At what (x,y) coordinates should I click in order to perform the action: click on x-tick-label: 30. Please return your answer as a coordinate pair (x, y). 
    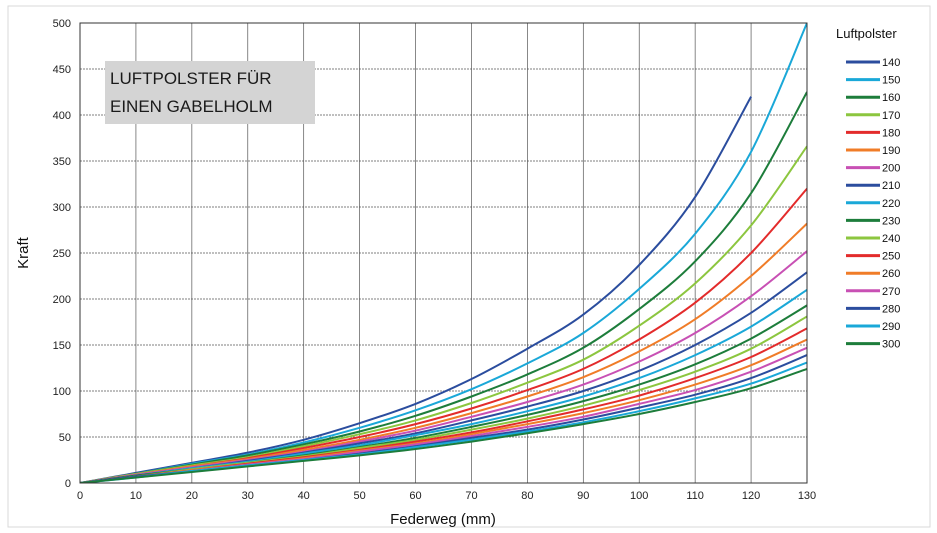
    Looking at the image, I should click on (248, 496).